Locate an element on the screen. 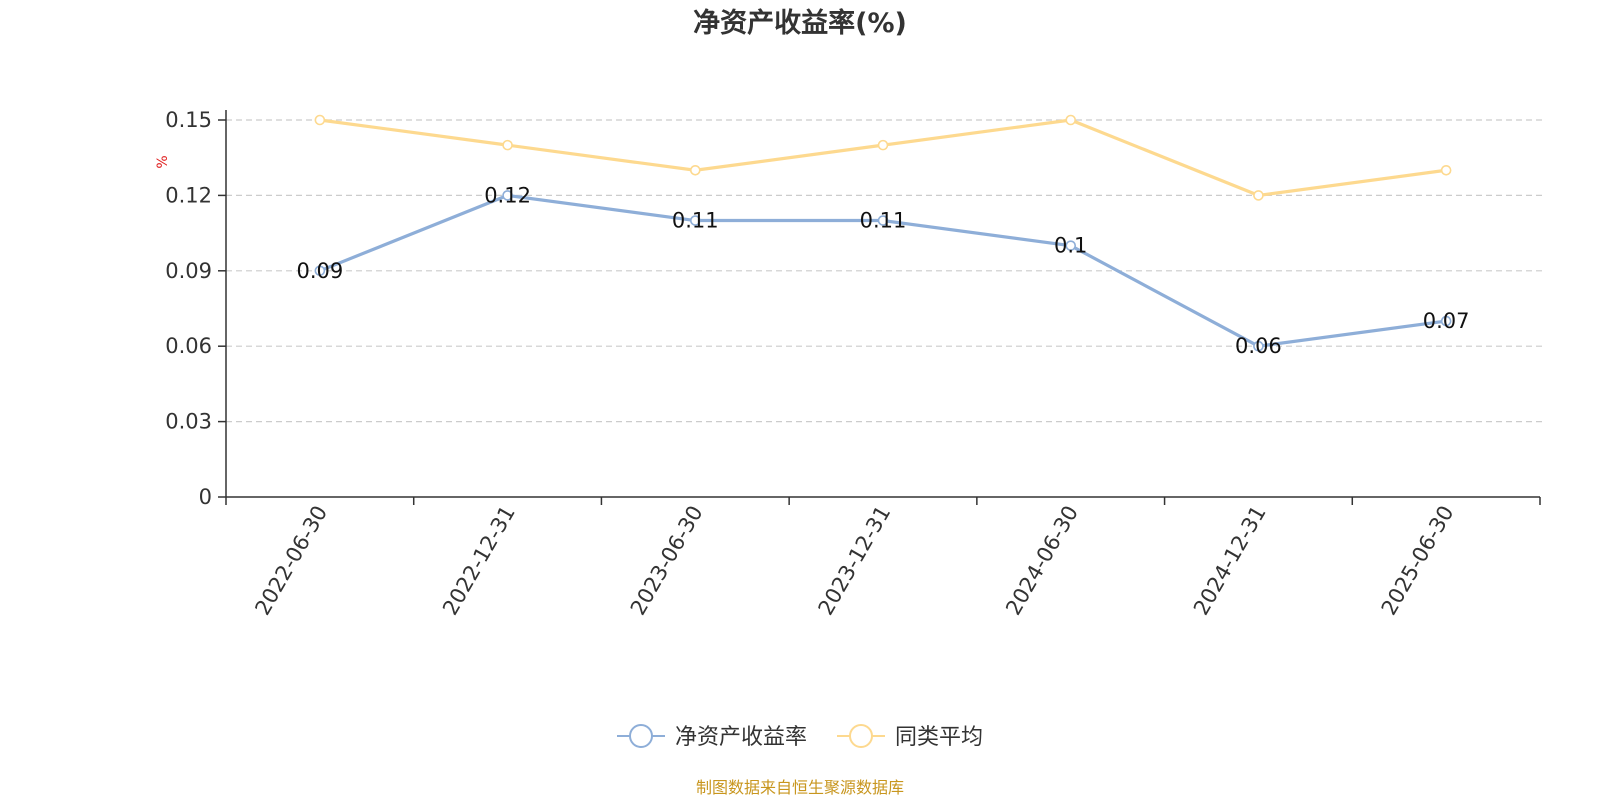  data-label: 0.1 is located at coordinates (1070, 246).